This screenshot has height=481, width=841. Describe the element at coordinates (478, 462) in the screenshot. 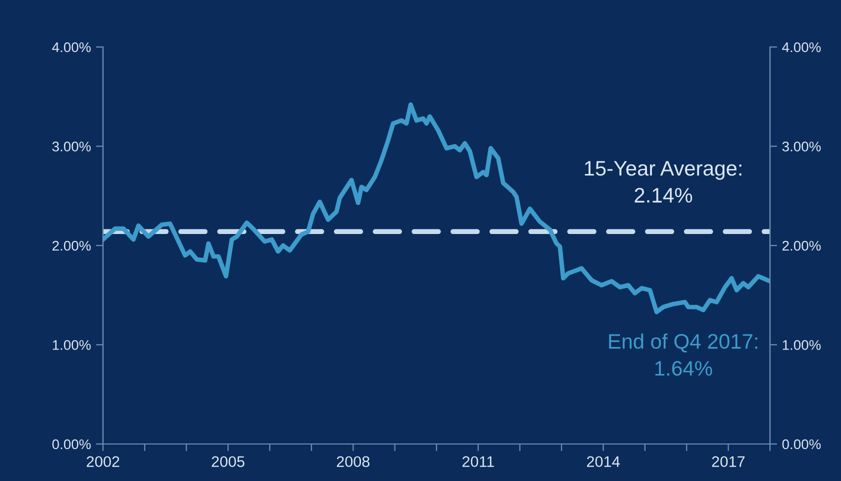

I see `x-tick-label: 2011` at that location.